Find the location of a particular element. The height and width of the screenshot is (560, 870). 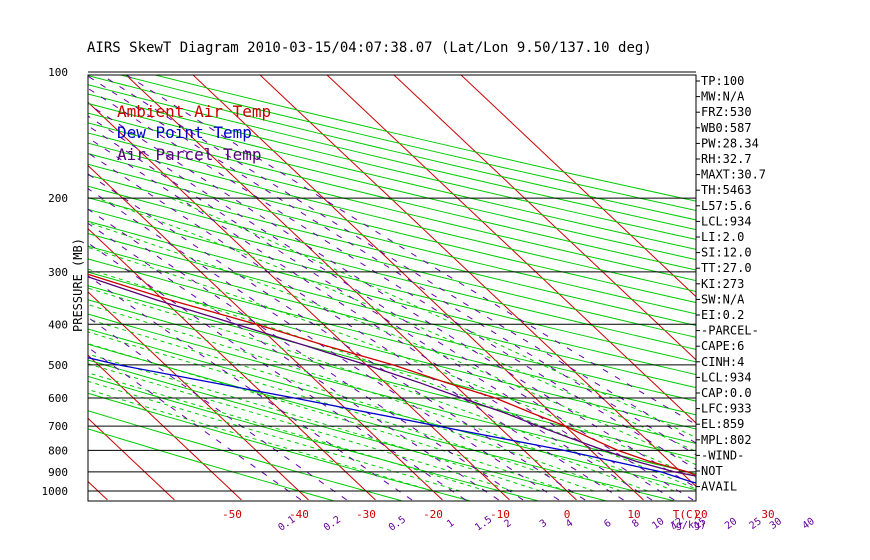

index-label: SW:N/A is located at coordinates (723, 299).